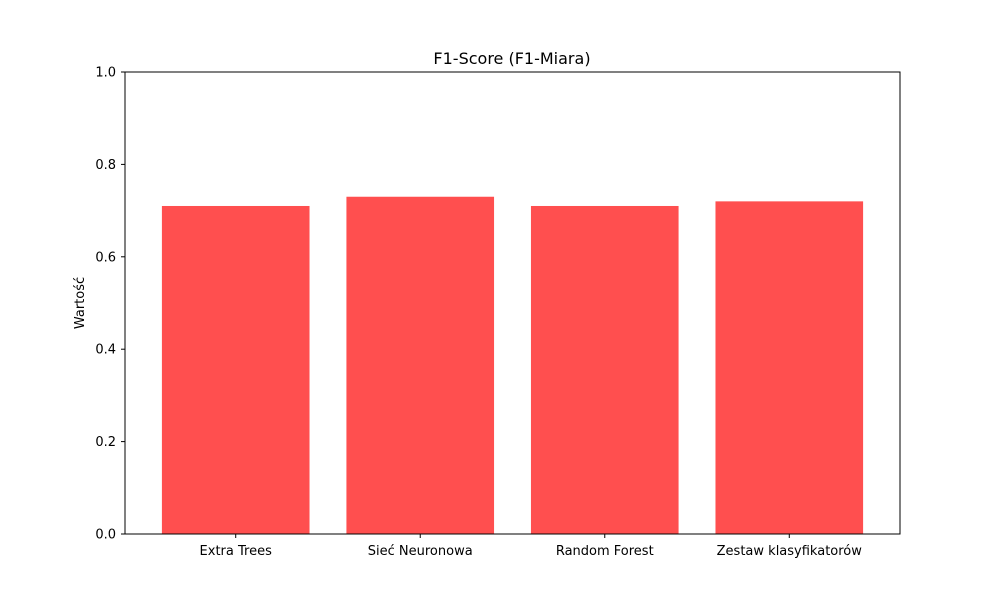 The height and width of the screenshot is (600, 1000). What do you see at coordinates (511, 58) in the screenshot?
I see `chart-title: F1-Score (F1-Miara)` at bounding box center [511, 58].